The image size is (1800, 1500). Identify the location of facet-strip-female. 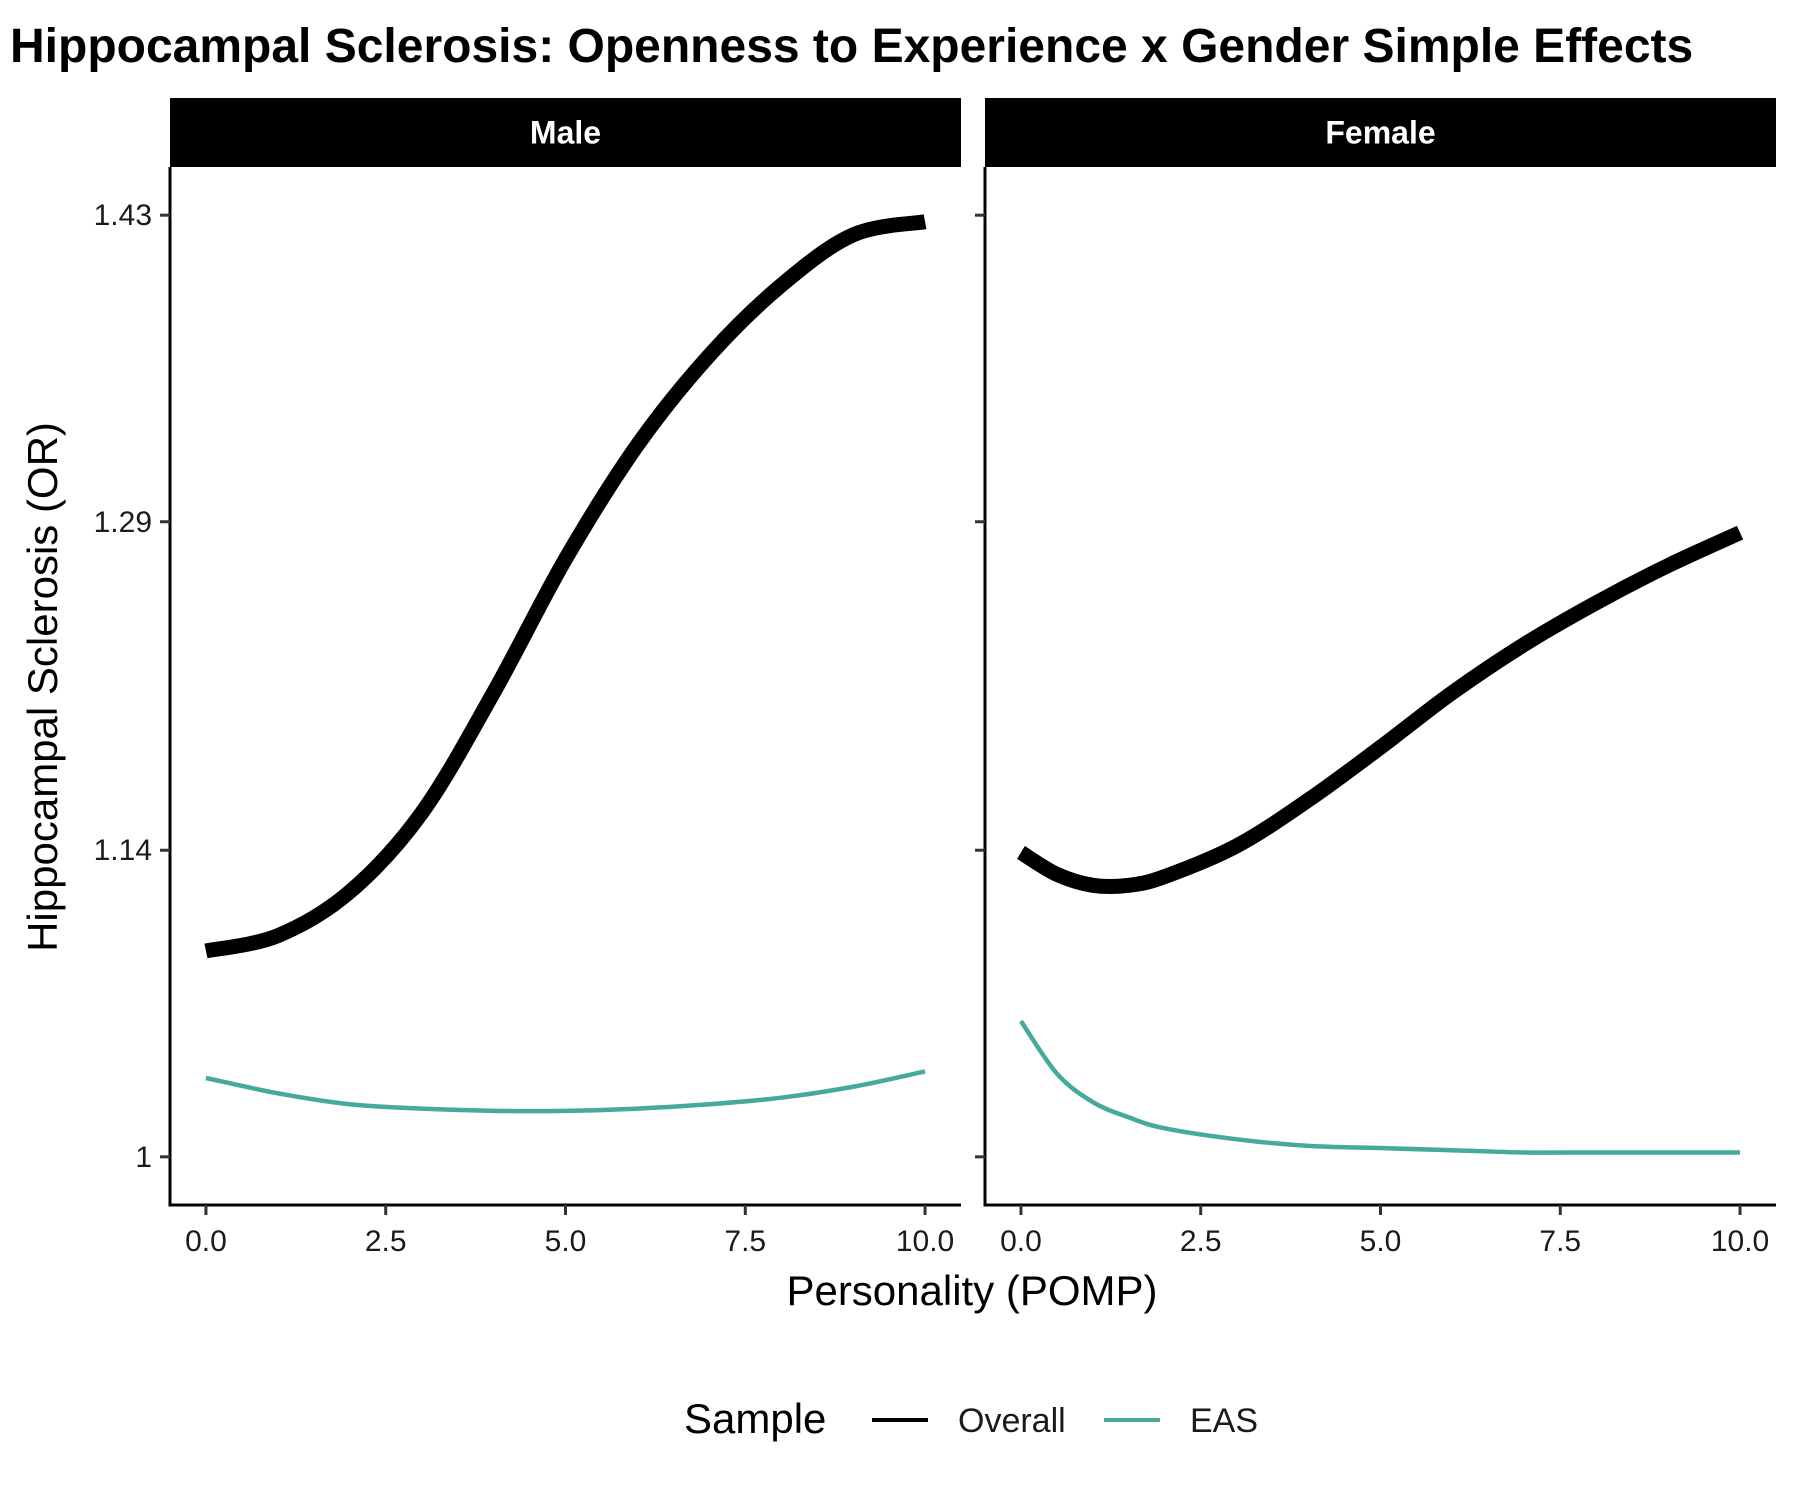
(1380, 132).